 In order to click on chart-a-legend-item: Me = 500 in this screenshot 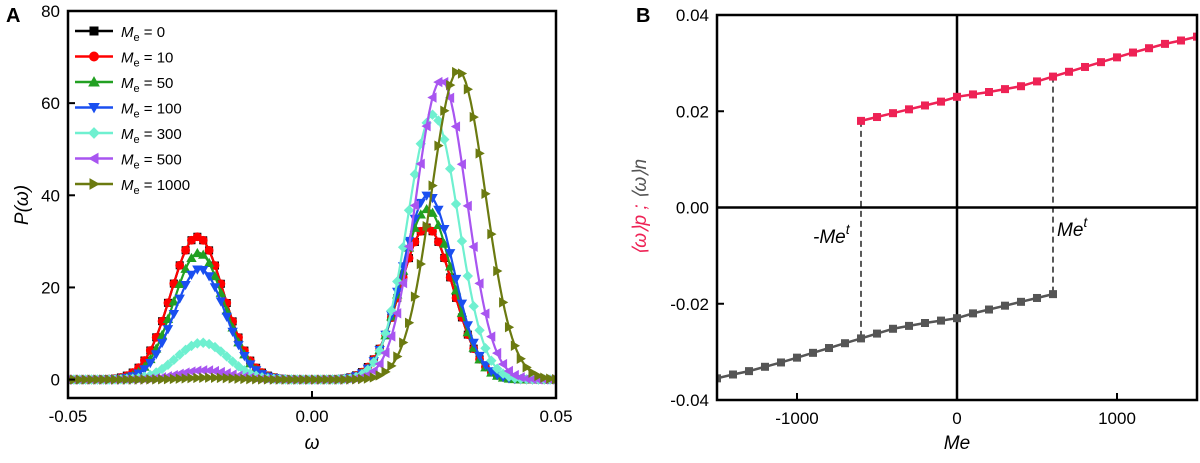, I will do `click(128, 162)`.